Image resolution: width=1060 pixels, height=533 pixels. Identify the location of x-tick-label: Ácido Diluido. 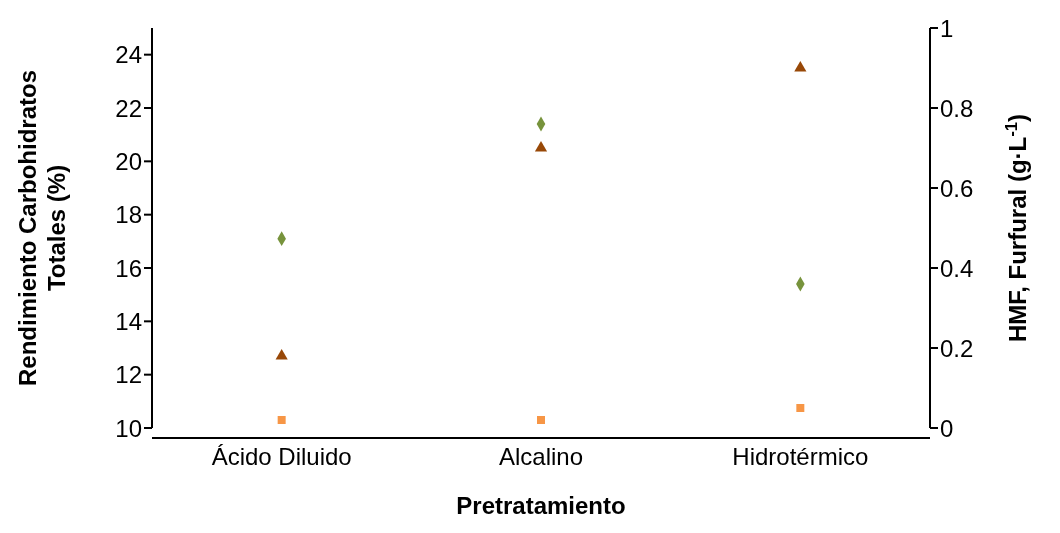
(281, 457).